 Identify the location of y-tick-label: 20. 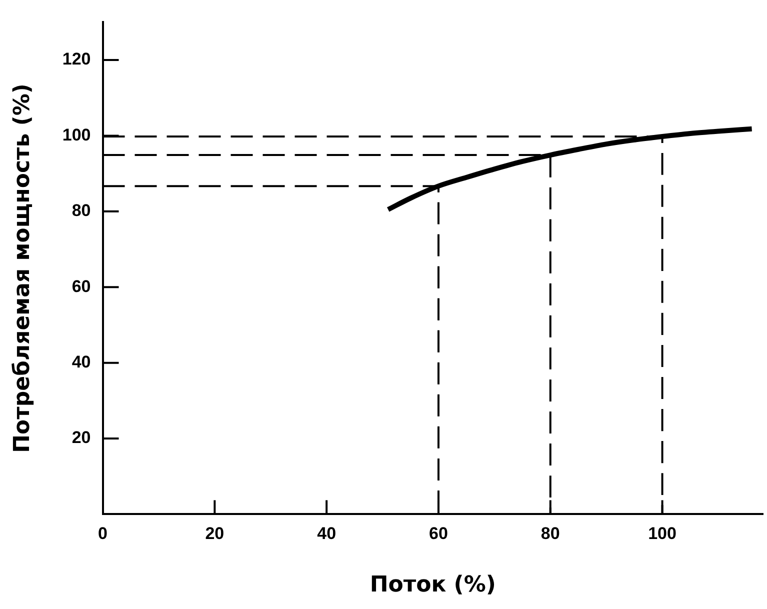
(81, 438).